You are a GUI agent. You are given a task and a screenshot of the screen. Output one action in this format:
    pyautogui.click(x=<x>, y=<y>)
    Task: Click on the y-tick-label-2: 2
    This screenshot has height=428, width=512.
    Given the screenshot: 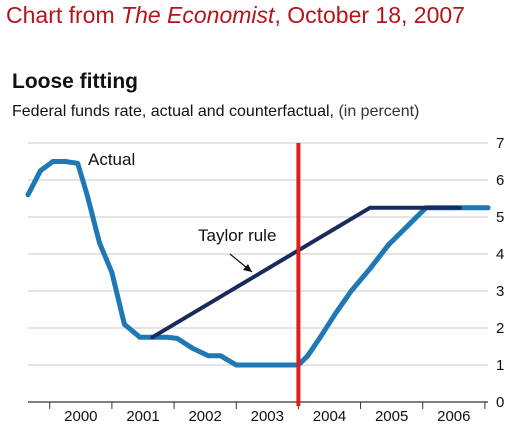 What is the action you would take?
    pyautogui.click(x=500, y=328)
    